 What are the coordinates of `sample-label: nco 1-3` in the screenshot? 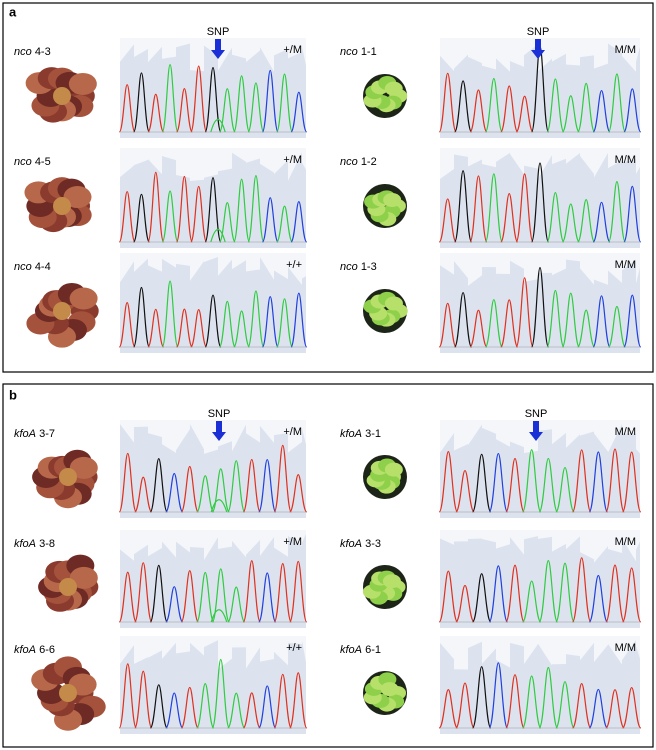 It's located at (358, 267).